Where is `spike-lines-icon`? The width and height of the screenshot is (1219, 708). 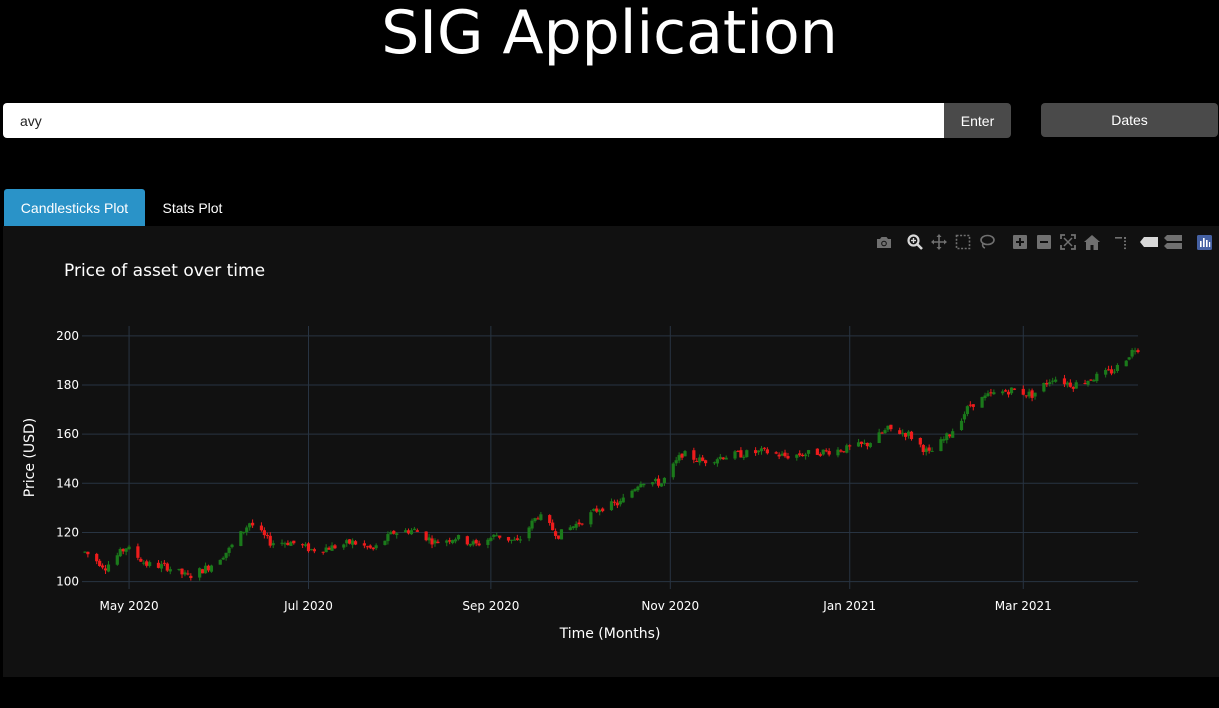 spike-lines-icon is located at coordinates (1122, 242).